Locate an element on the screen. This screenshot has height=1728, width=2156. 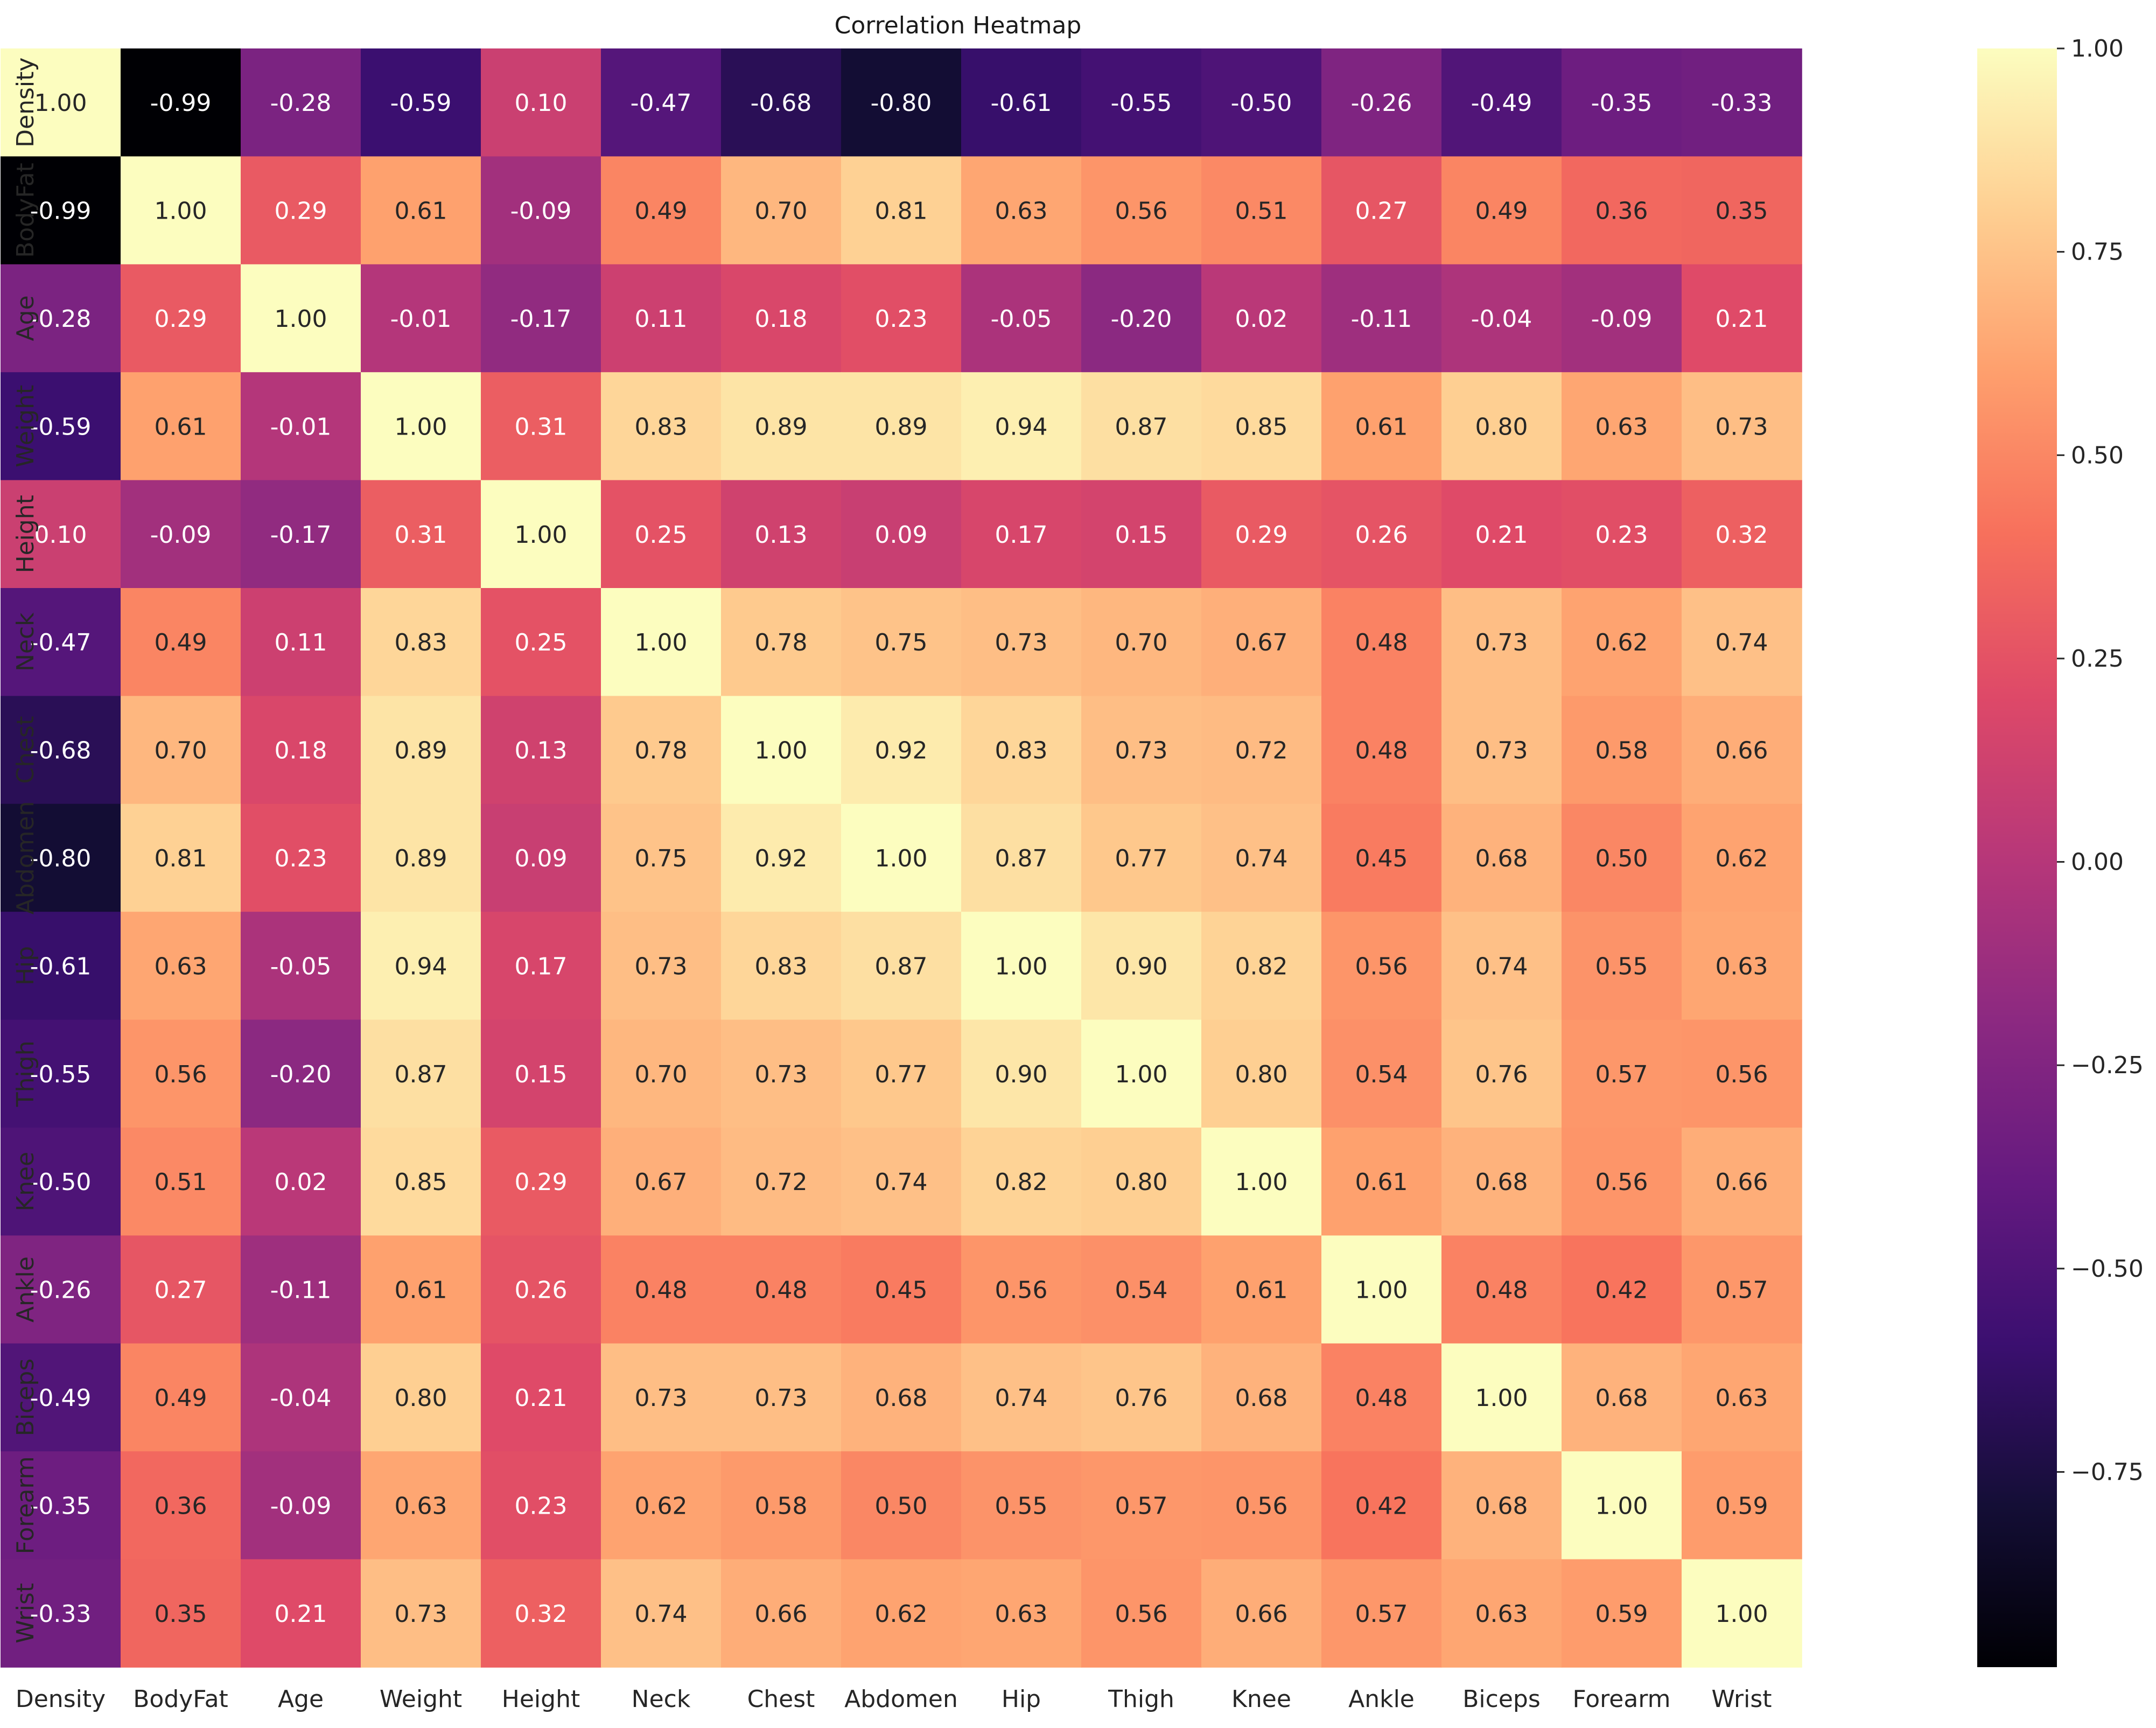
heatmap-cell-thigh-hip is located at coordinates (1021, 1073).